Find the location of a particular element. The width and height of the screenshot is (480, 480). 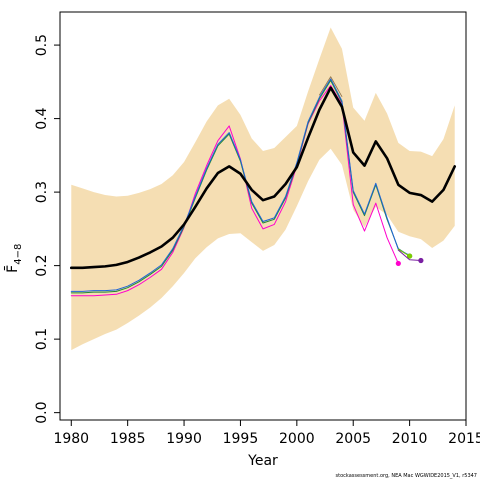

y-tick-label: 0.4 is located at coordinates (42, 118).